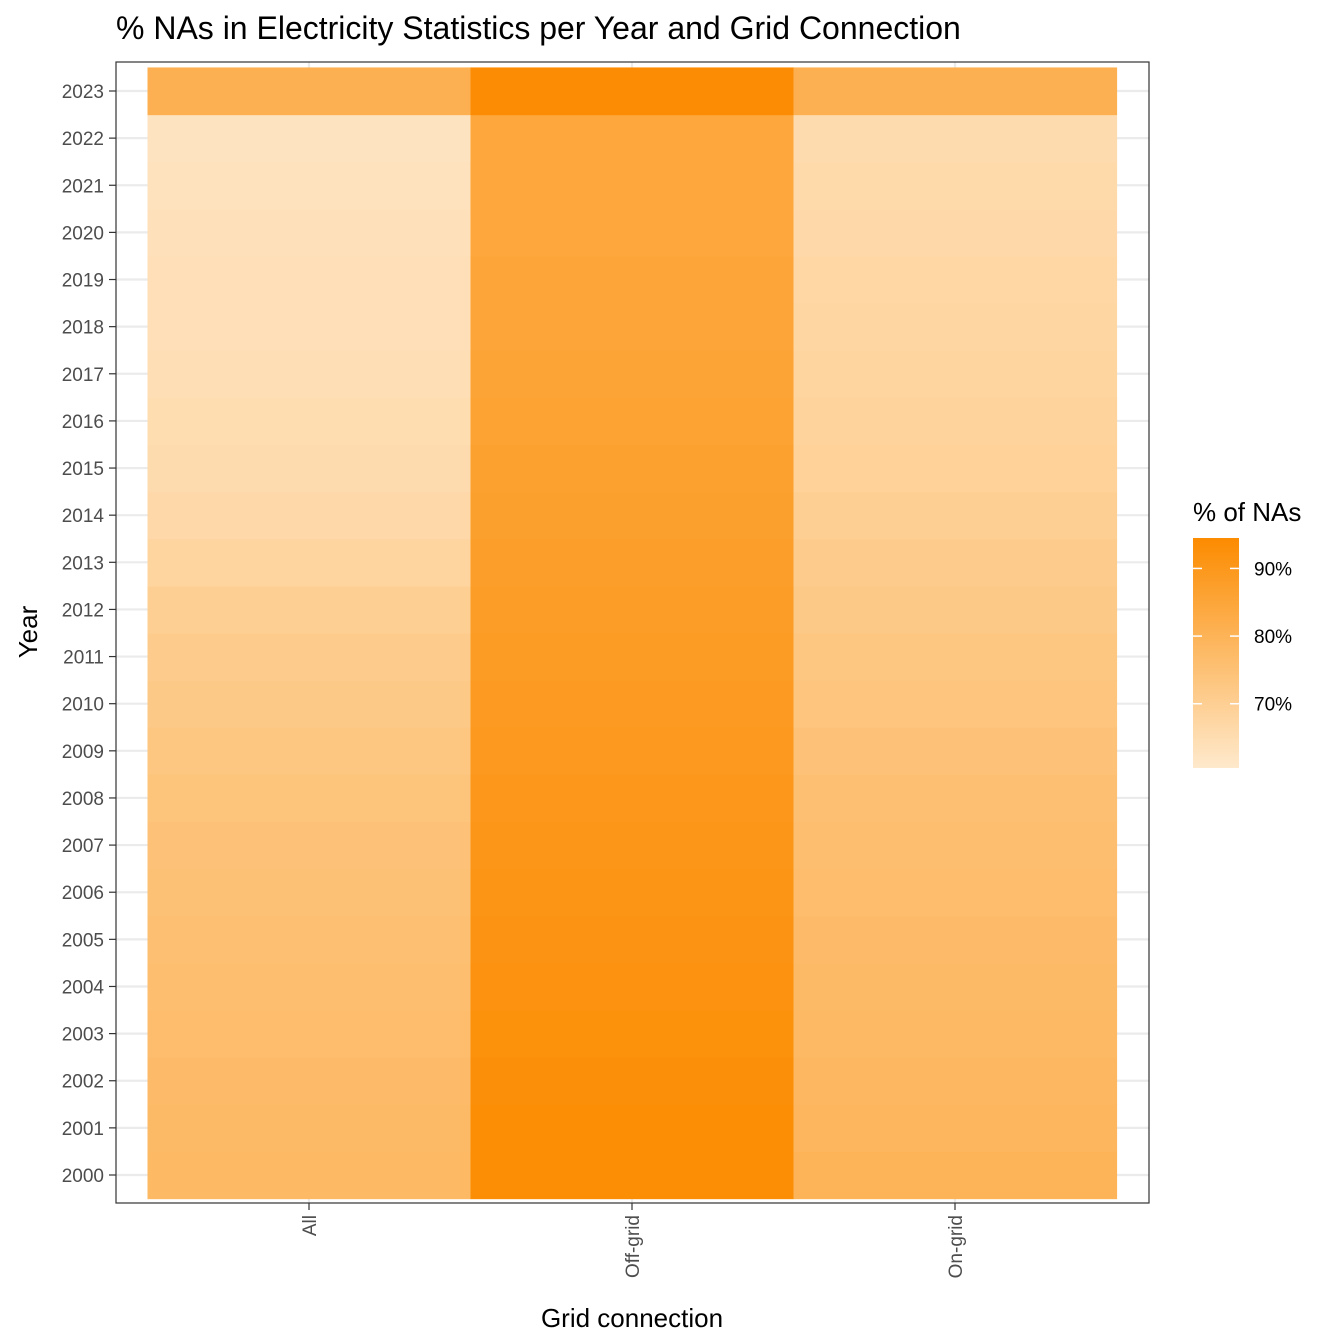 The width and height of the screenshot is (1344, 1344). What do you see at coordinates (632, 562) in the screenshot?
I see `heatmap-tile-off-grid-2013` at bounding box center [632, 562].